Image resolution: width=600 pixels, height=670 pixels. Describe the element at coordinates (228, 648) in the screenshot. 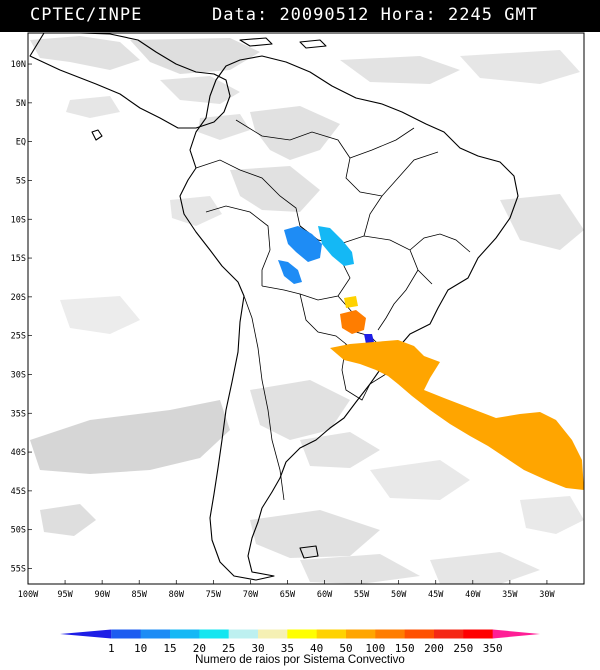

I see `colorbar-tick-label: 25` at that location.